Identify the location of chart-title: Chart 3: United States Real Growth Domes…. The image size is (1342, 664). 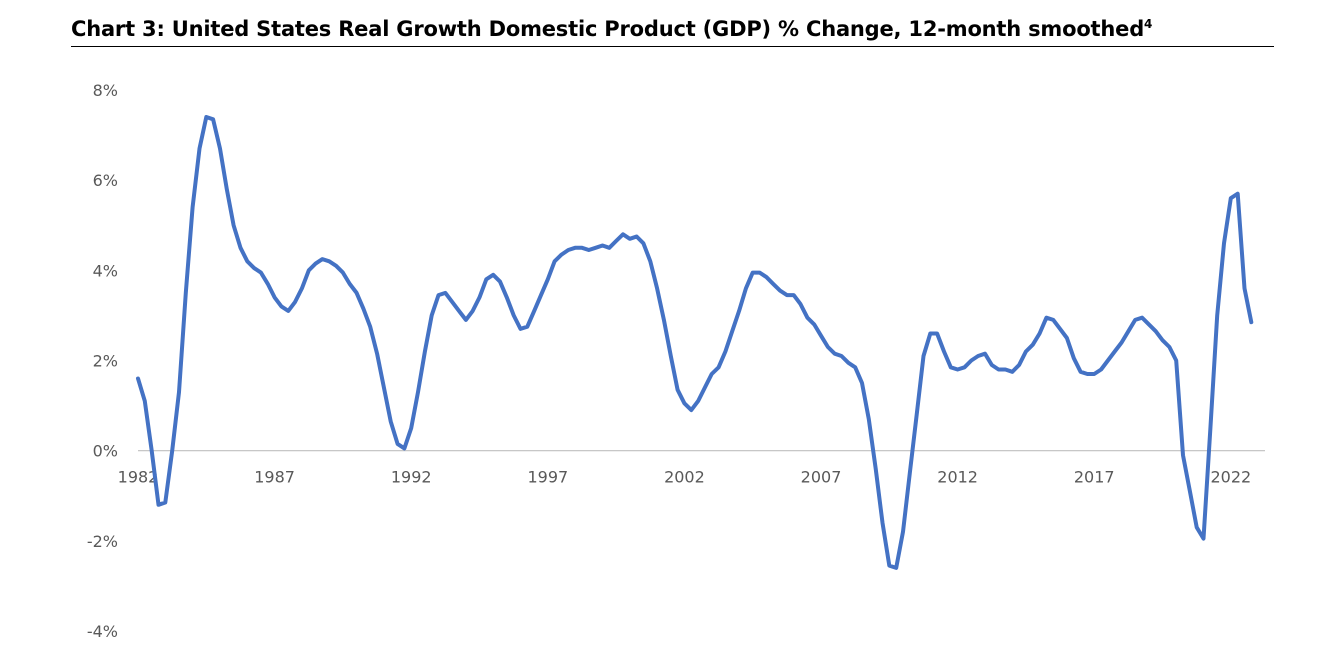
(672, 29).